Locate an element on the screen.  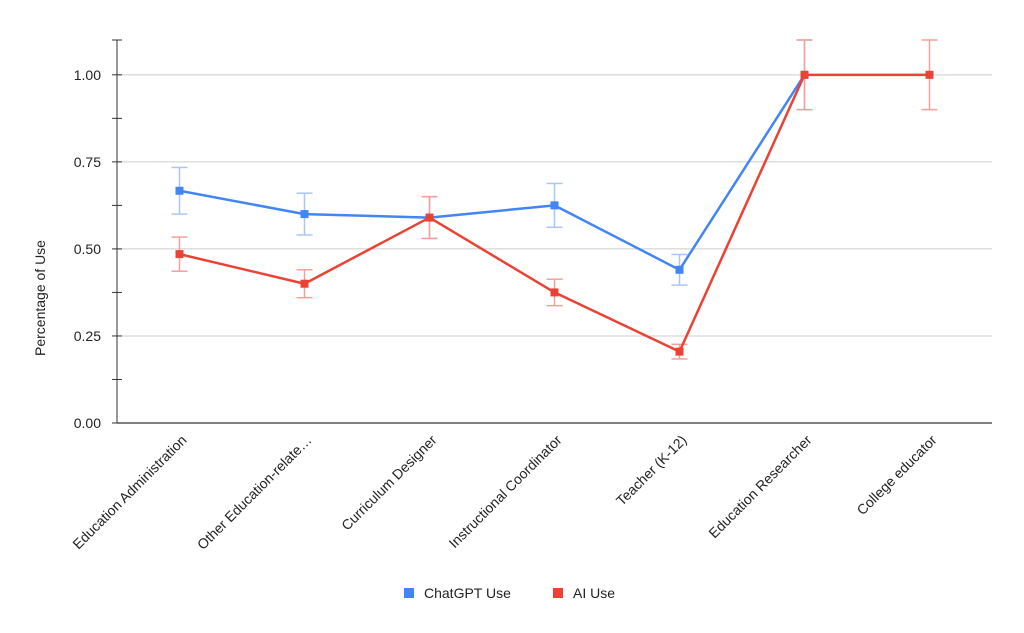
y-axis: 0.00 0.25 0.50 0.75 1.00 is located at coordinates (98, 235).